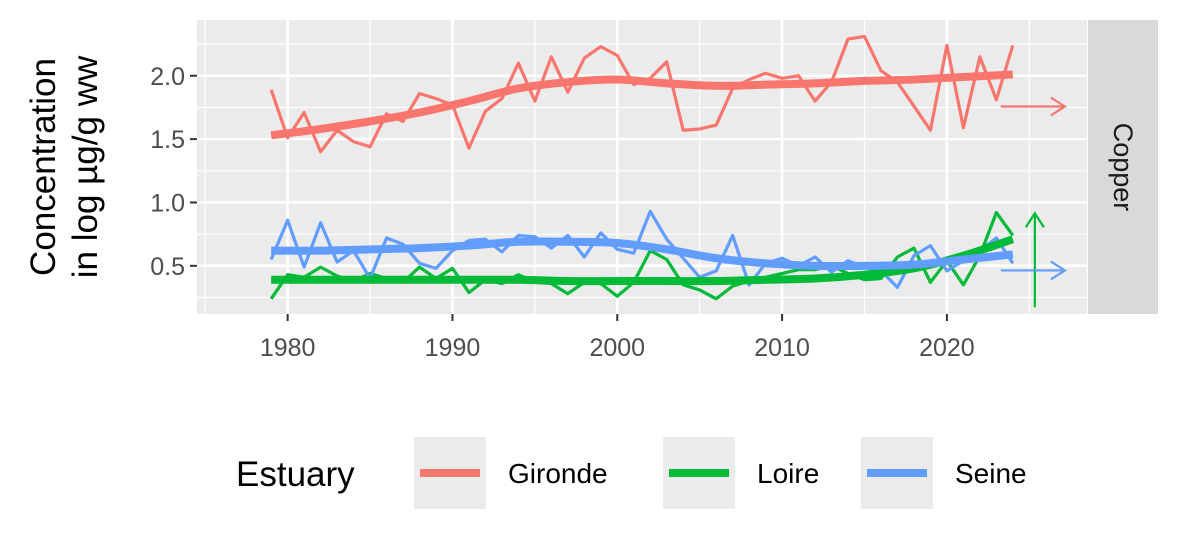  I want to click on trend-line-loire, so click(643, 260).